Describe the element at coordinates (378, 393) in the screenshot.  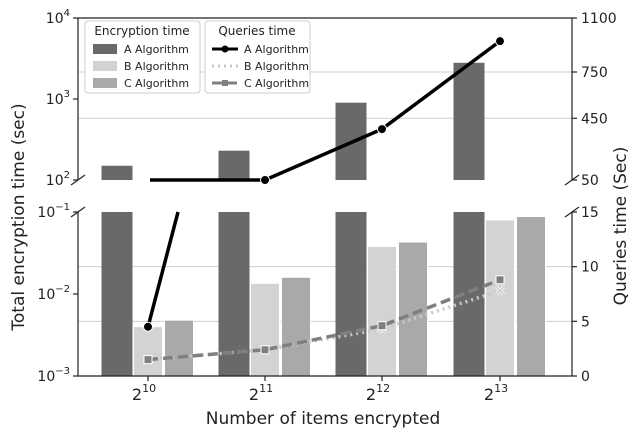
I see `x-tick-label: 212` at that location.